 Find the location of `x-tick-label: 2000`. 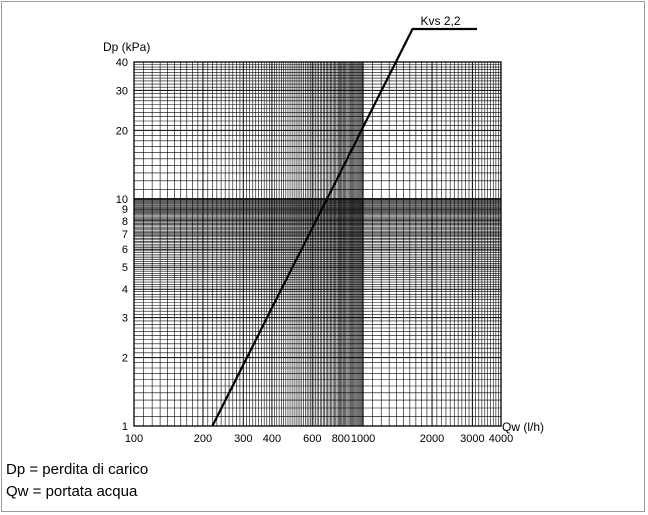

x-tick-label: 2000 is located at coordinates (432, 439).